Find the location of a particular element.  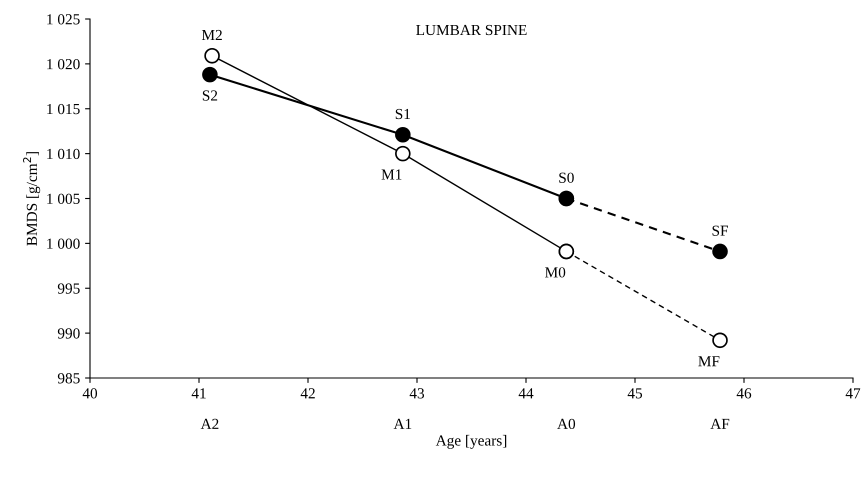

text: A0 is located at coordinates (566, 424).